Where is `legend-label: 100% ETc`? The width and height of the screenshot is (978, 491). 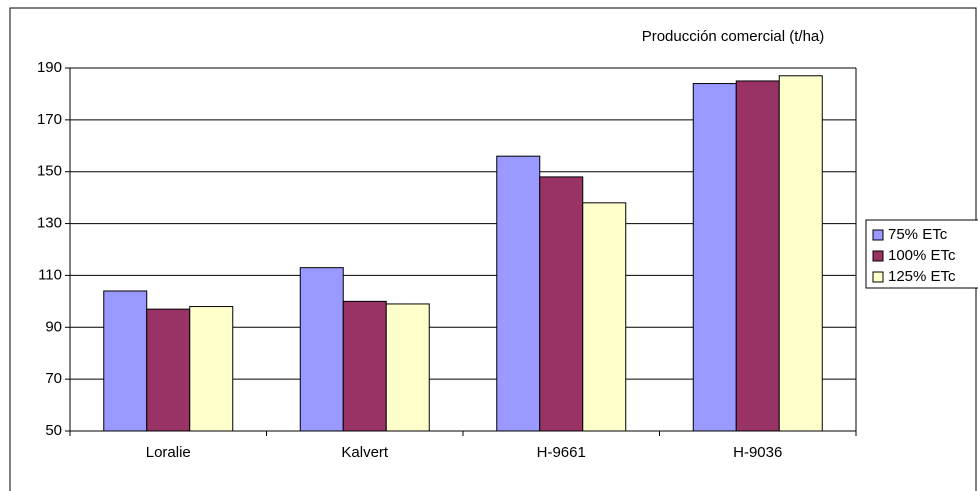 legend-label: 100% ETc is located at coordinates (922, 255).